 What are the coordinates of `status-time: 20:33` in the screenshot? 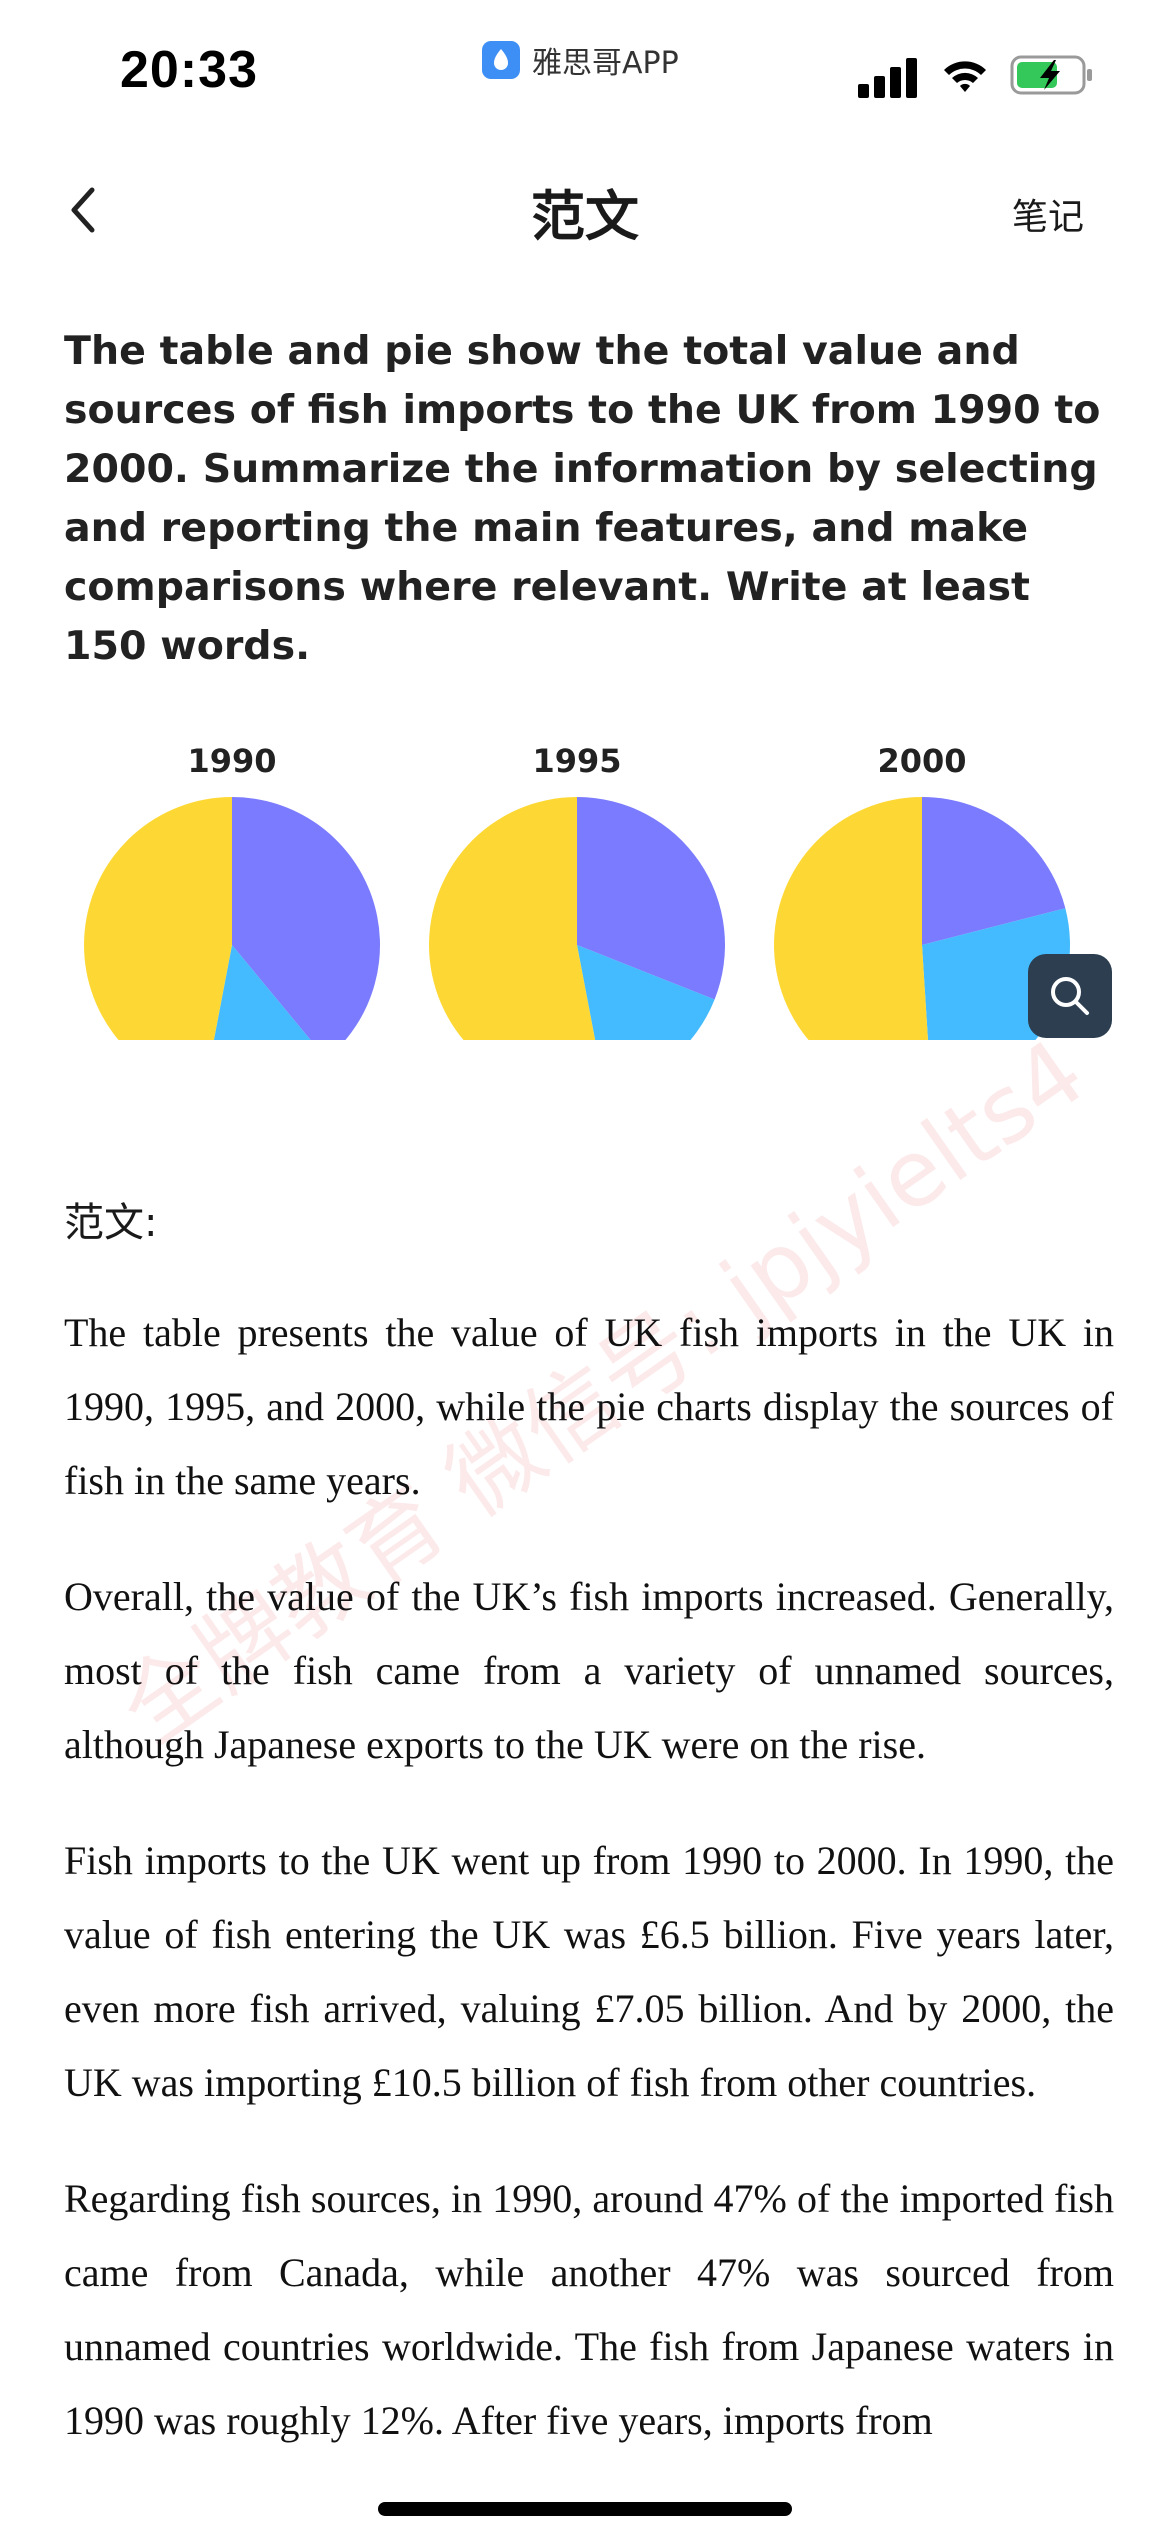 It's located at (189, 70).